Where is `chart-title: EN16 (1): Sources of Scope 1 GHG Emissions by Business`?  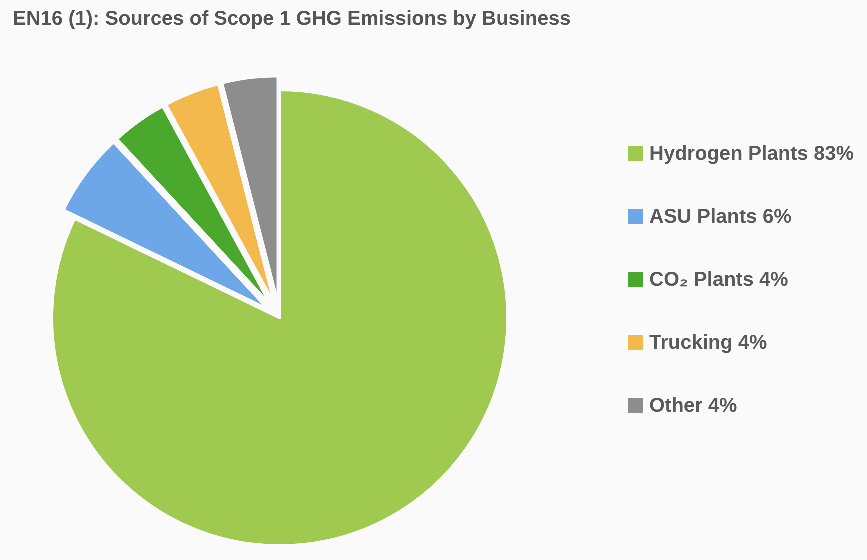
chart-title: EN16 (1): Sources of Scope 1 GHG Emissions by Business is located at coordinates (292, 19).